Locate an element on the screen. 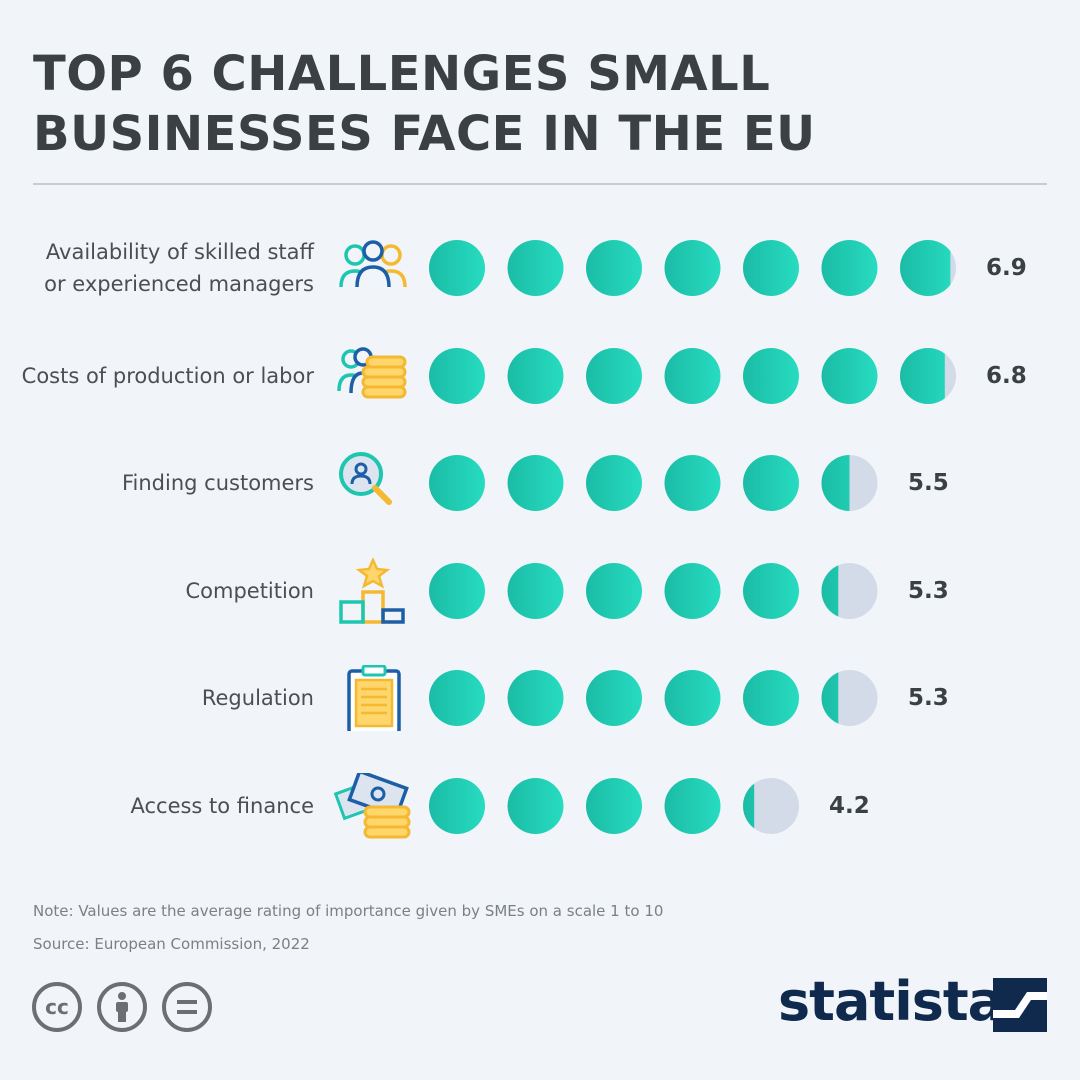  category-label: Competition is located at coordinates (249, 591).